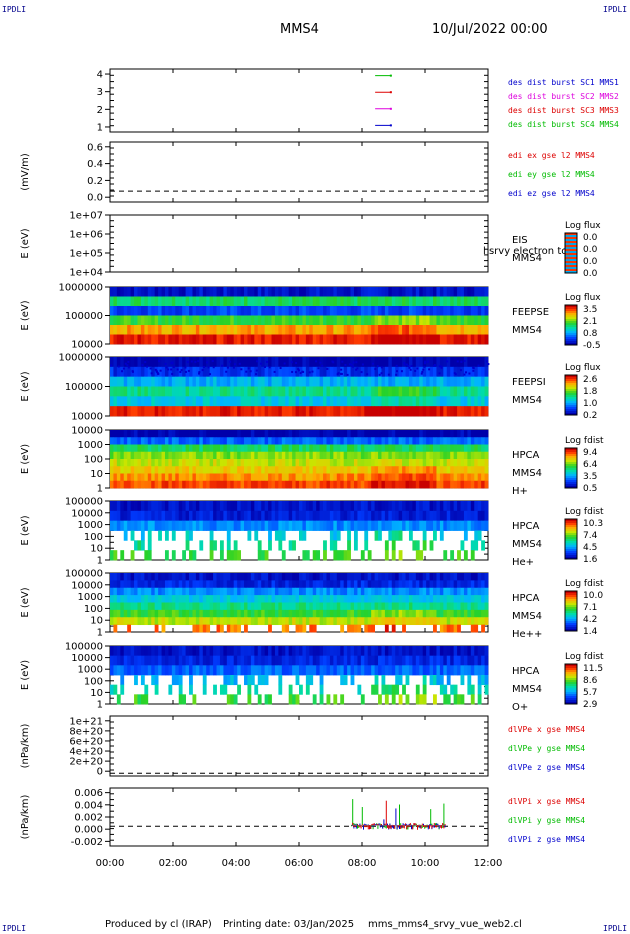 The width and height of the screenshot is (630, 934). Describe the element at coordinates (425, 863) in the screenshot. I see `x-tick-label: 10:00` at that location.